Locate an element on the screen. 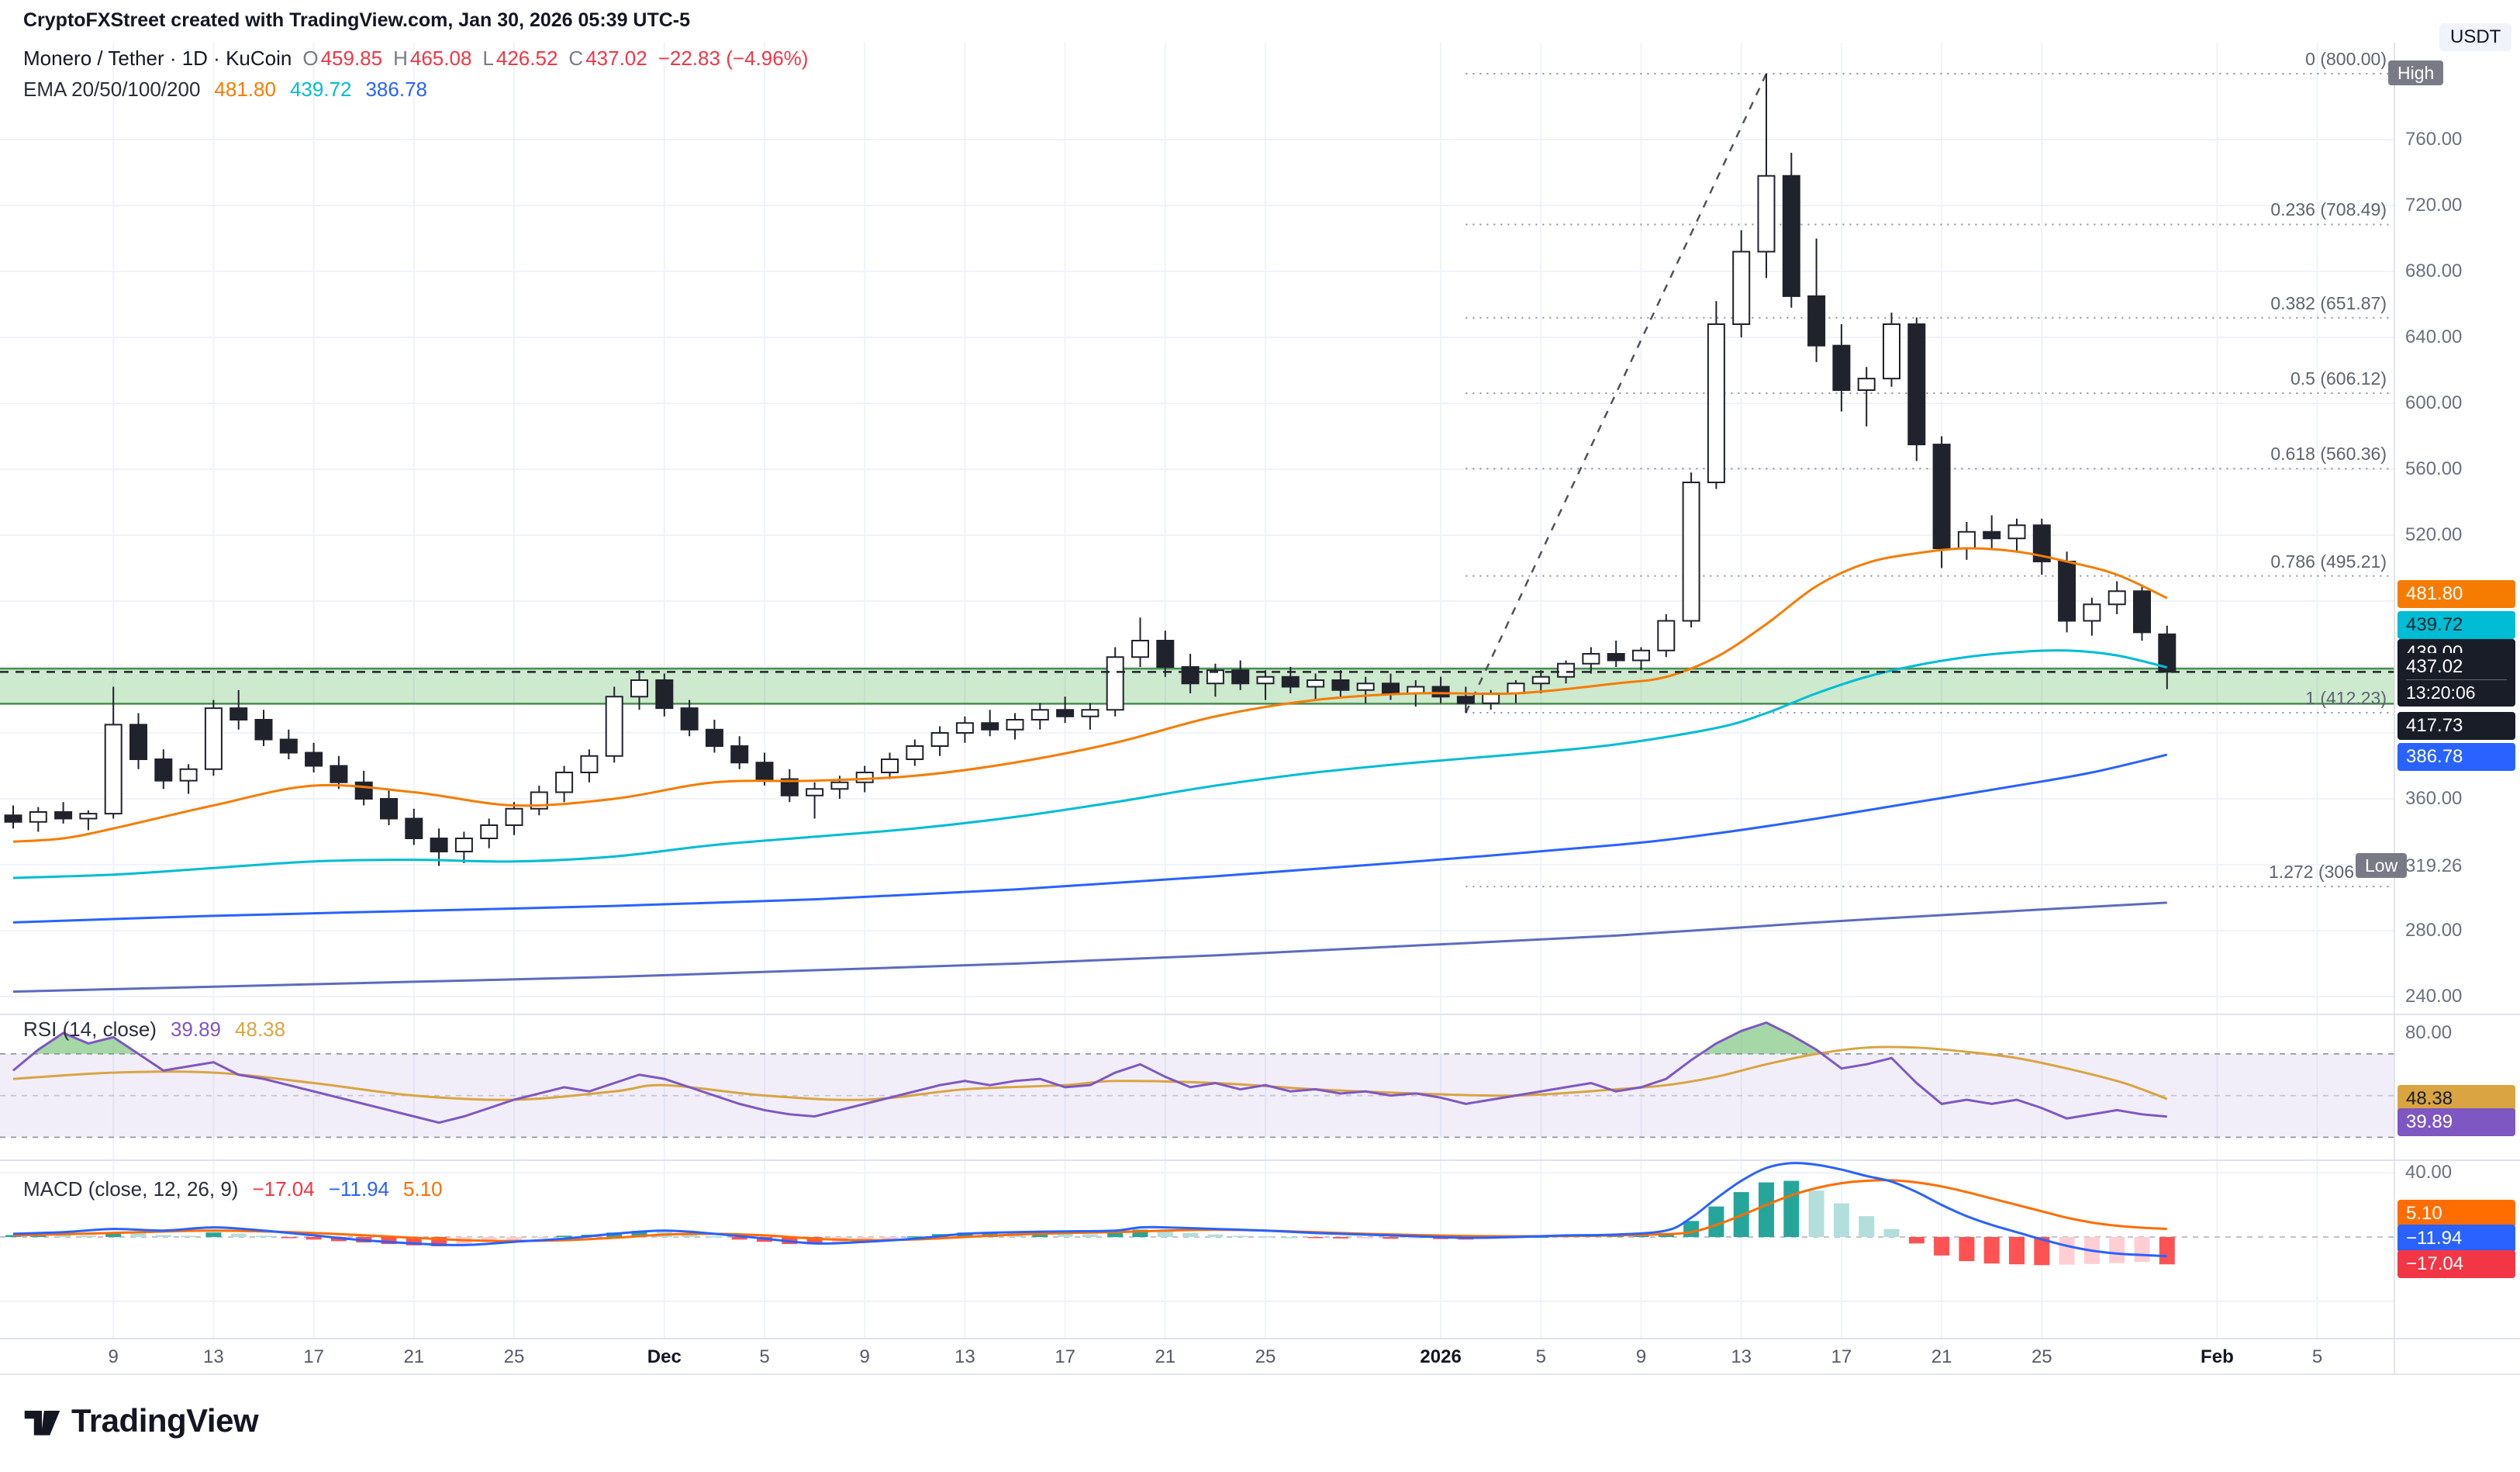  ema-legend-value: 439.72 is located at coordinates (320, 89).